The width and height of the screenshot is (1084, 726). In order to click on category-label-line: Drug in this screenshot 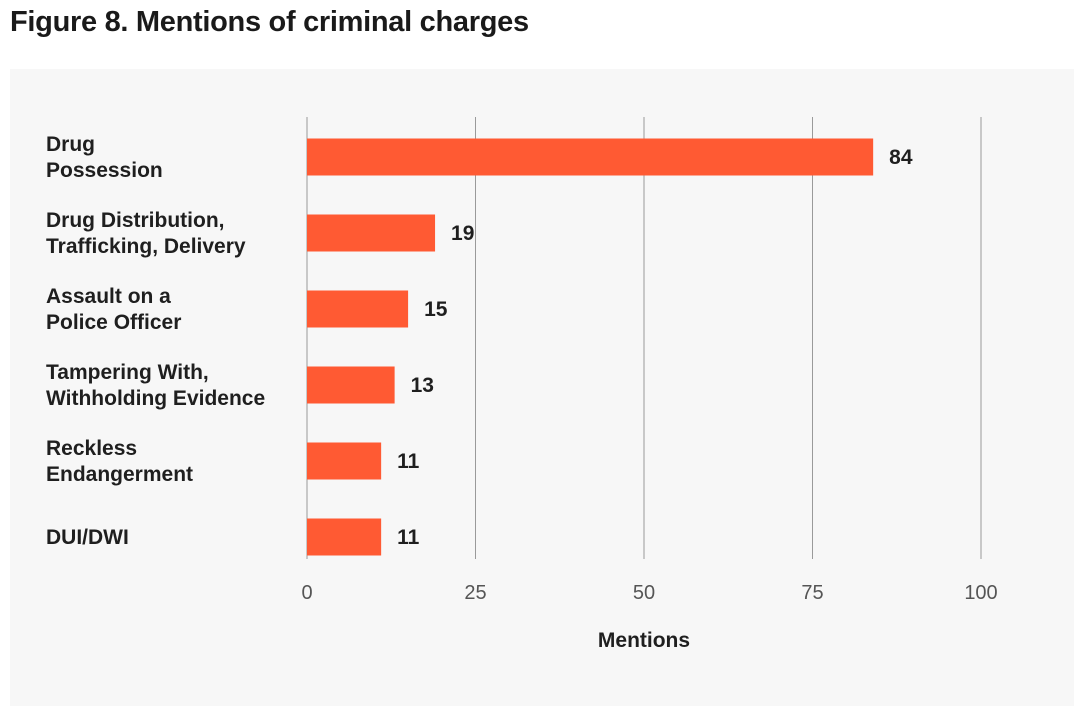, I will do `click(70, 144)`.